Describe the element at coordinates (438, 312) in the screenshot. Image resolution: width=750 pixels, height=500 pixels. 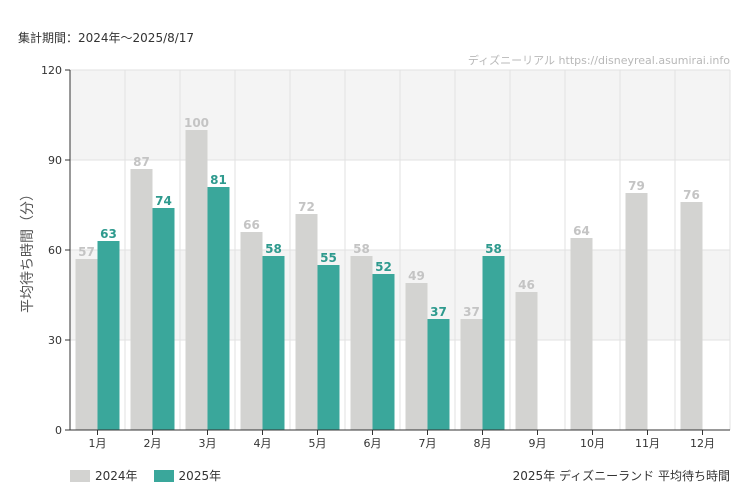
I see `data-label-2025: 37` at that location.